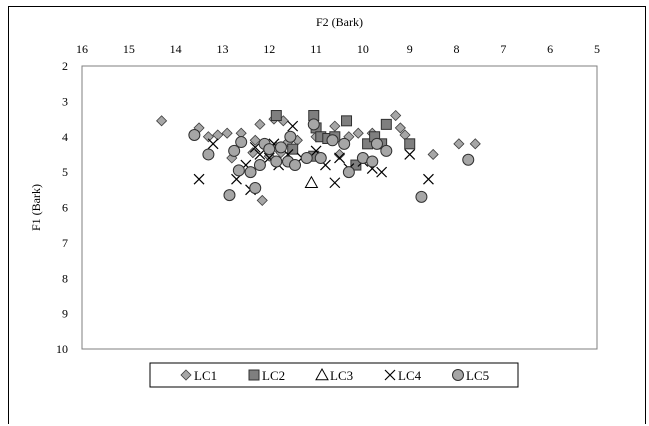  I want to click on x-tick-label: 13, so click(222, 49).